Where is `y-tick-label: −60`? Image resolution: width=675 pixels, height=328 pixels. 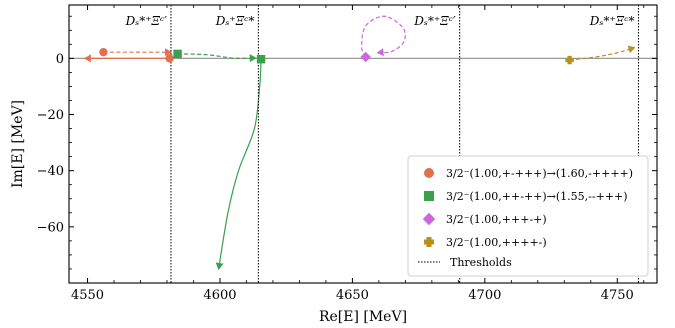
y-tick-label: −60 is located at coordinates (50, 227).